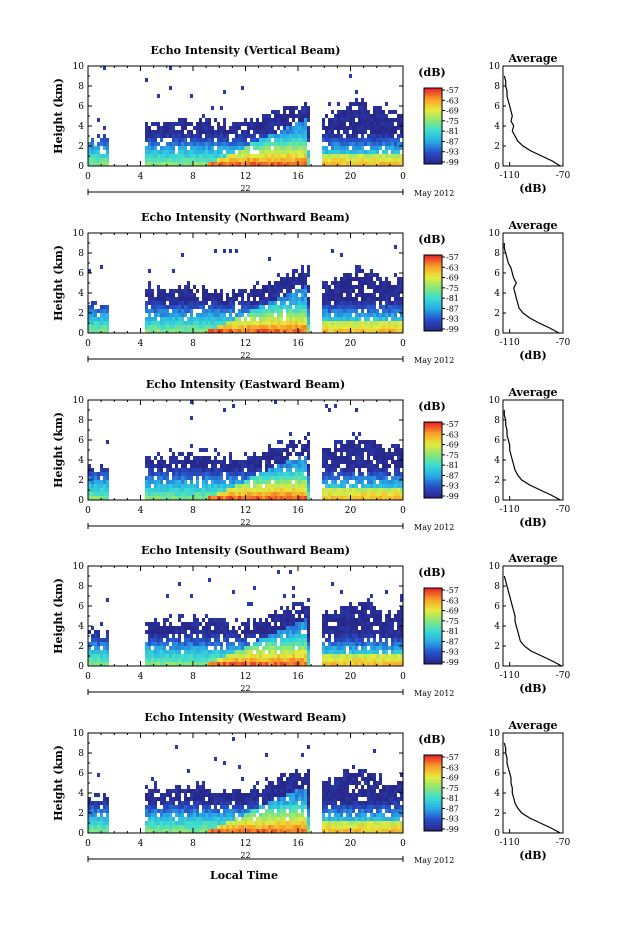  What do you see at coordinates (245, 217) in the screenshot?
I see `panel-title: Echo Intensity (Northward Beam)` at bounding box center [245, 217].